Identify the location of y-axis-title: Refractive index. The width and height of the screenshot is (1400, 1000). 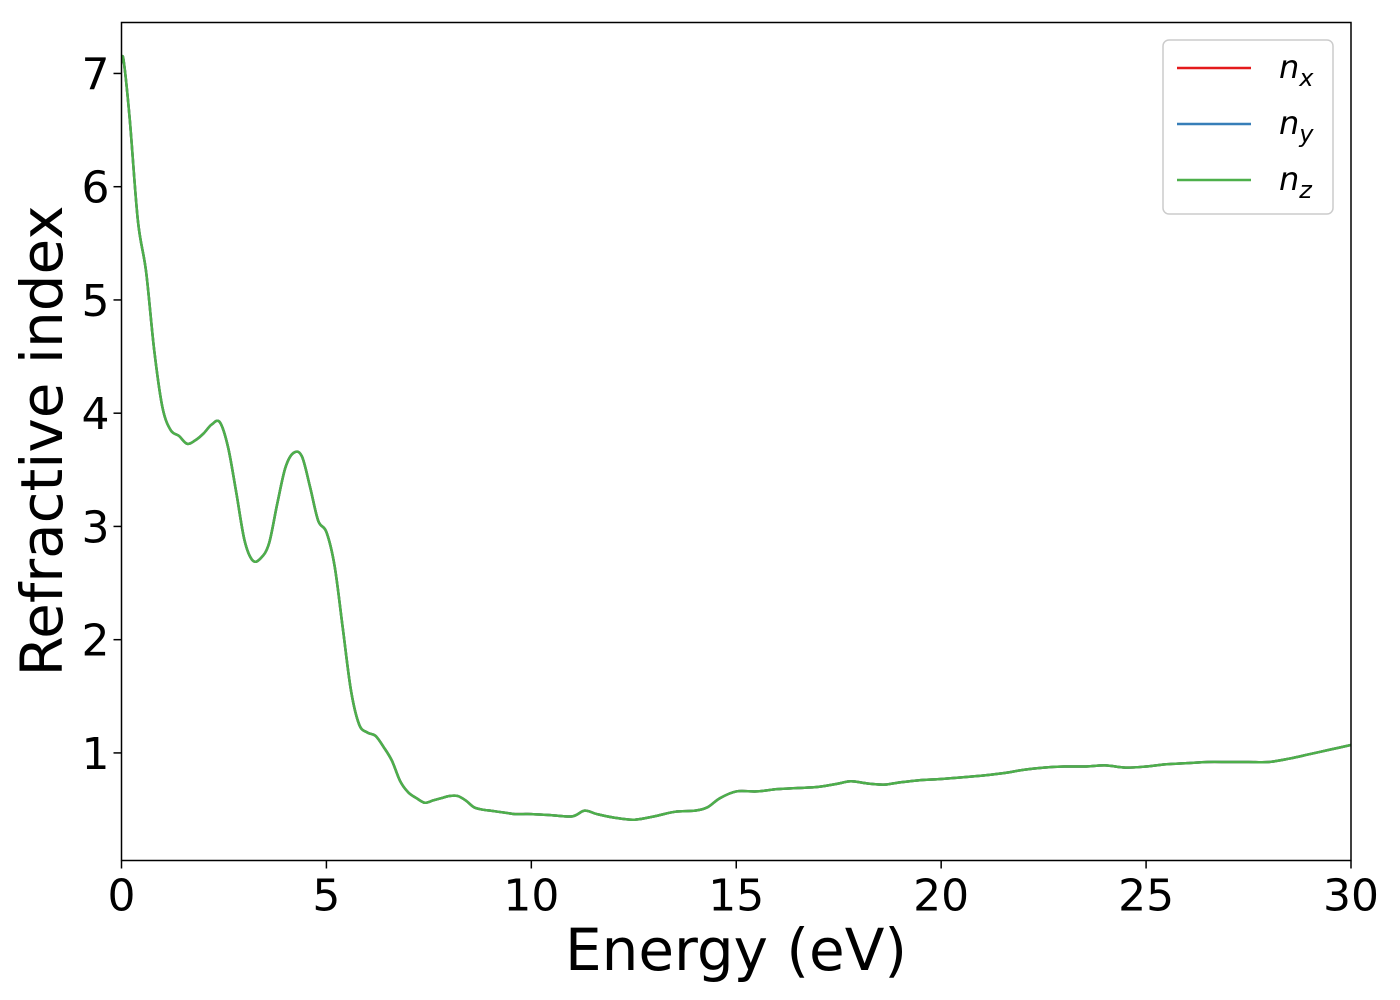
(42, 440).